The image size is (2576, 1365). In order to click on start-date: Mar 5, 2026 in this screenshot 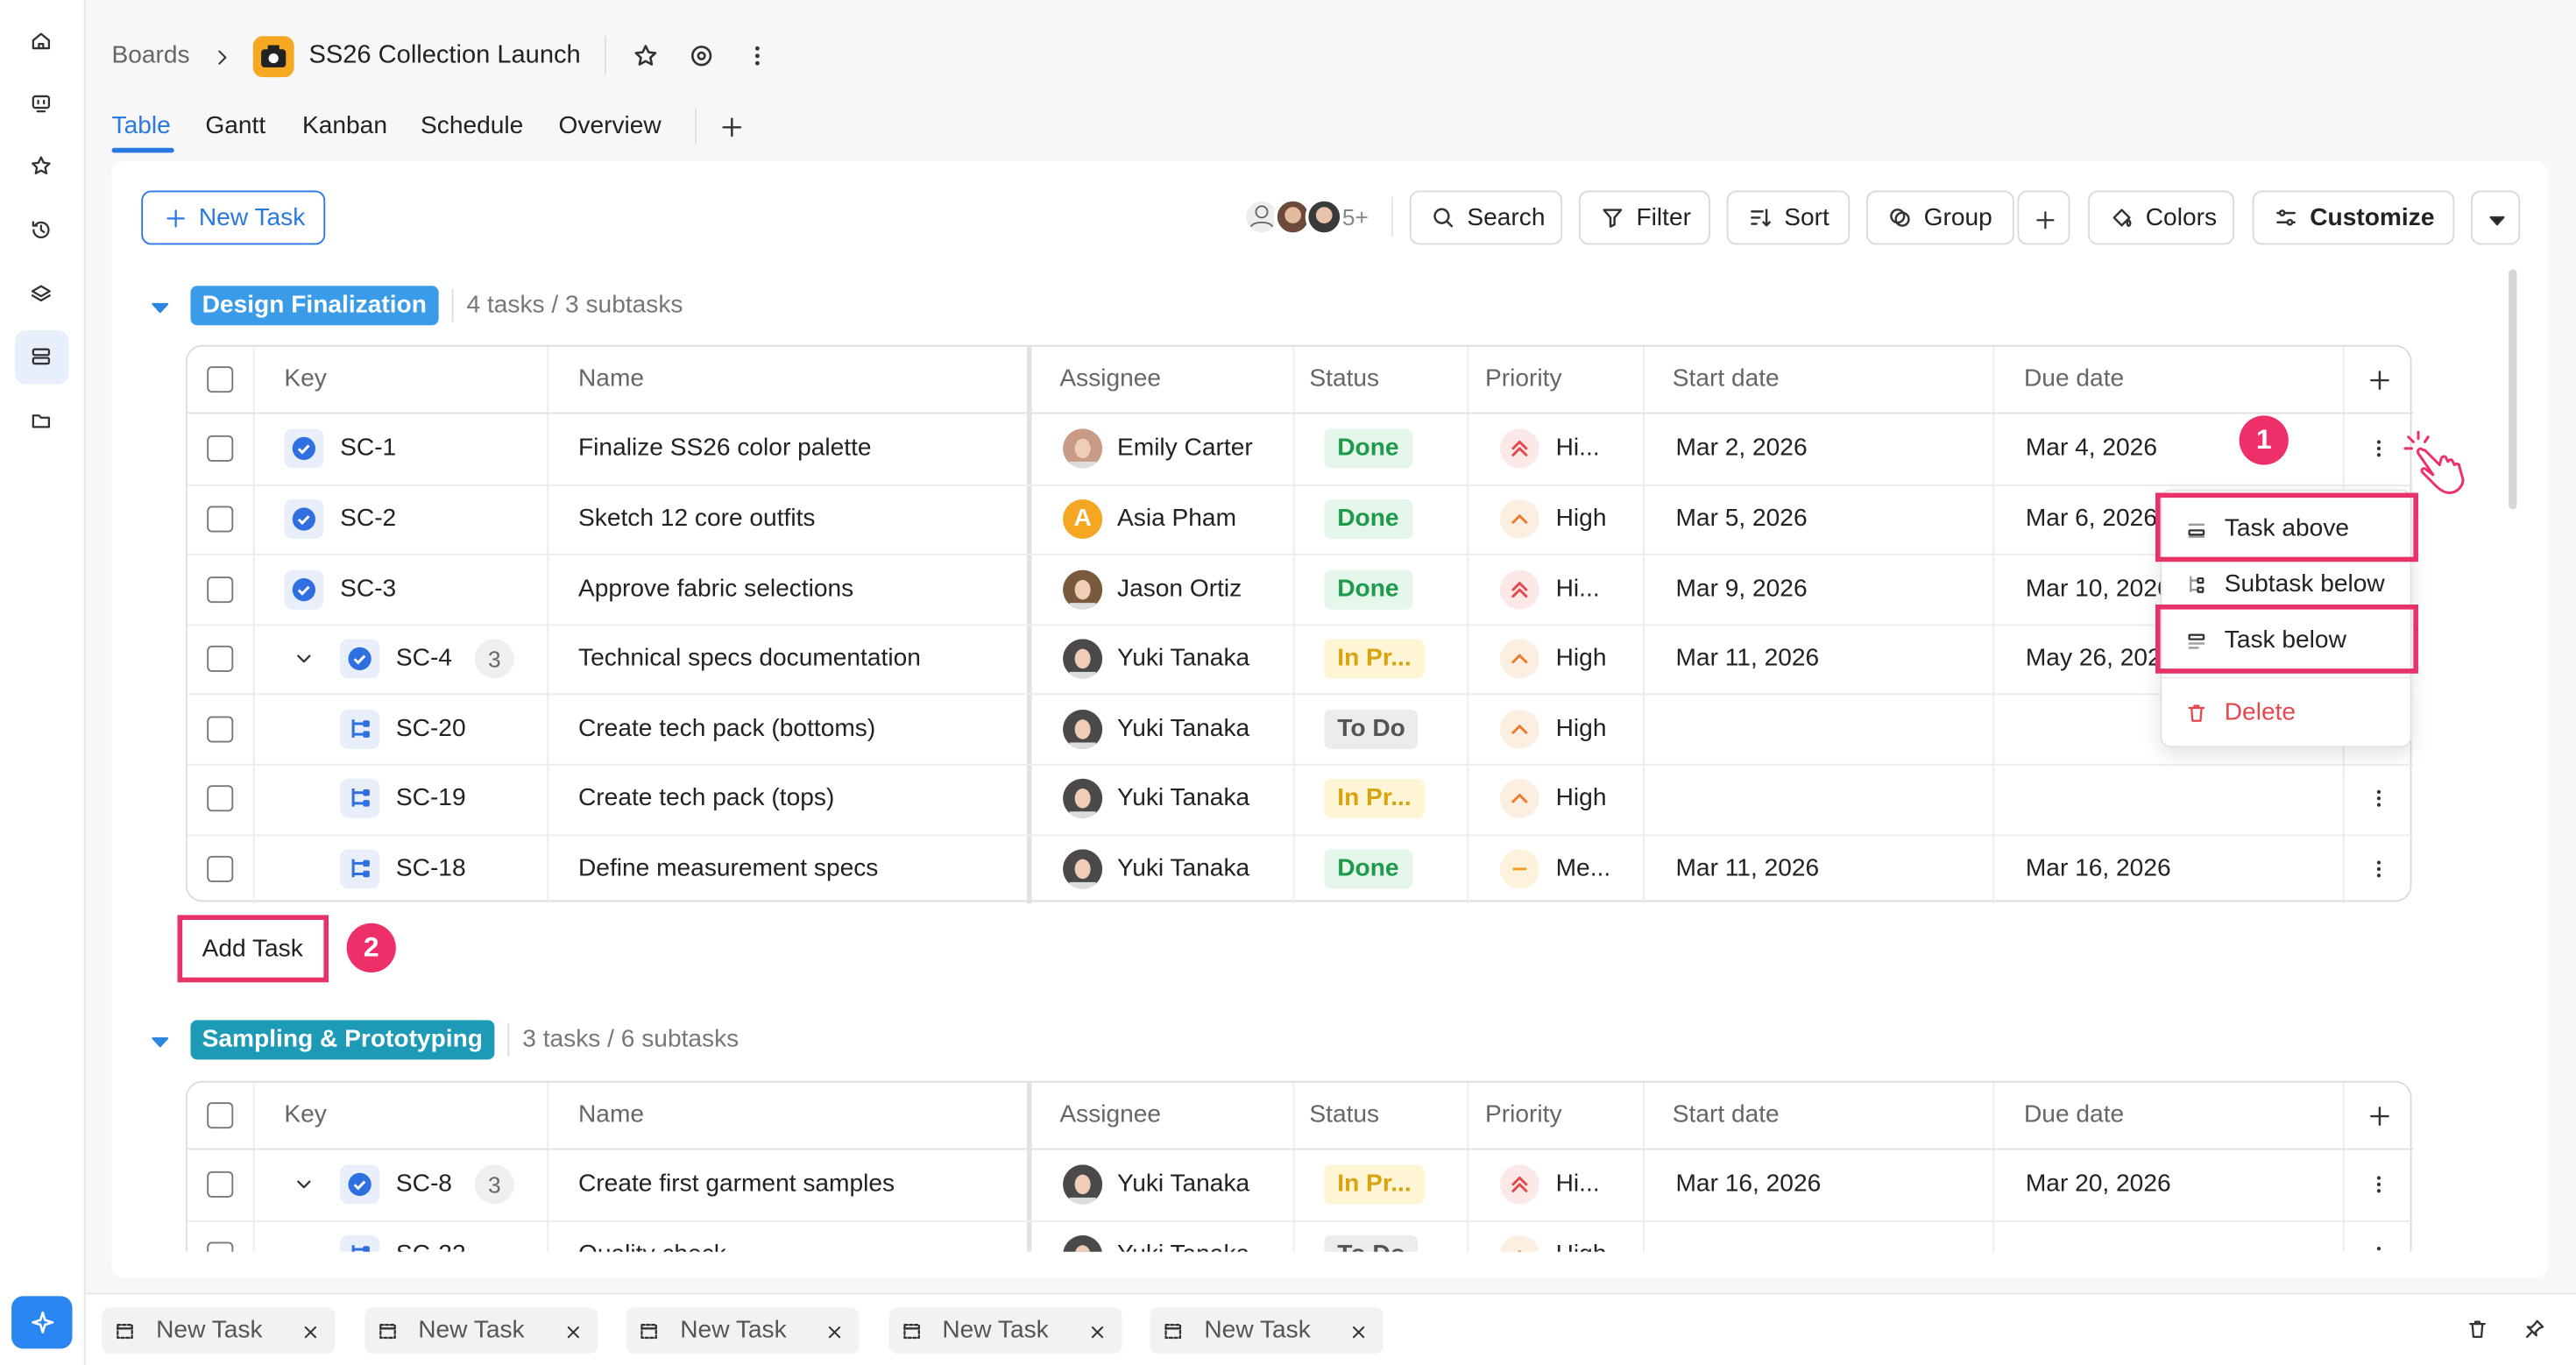, I will do `click(1741, 518)`.